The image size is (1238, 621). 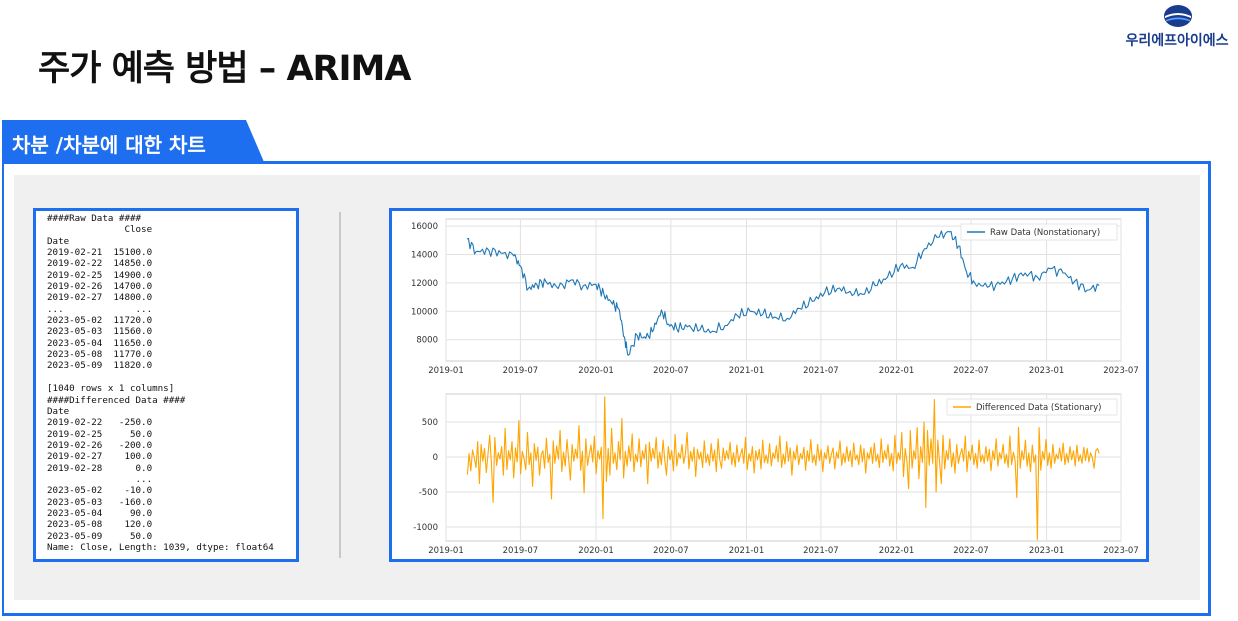 I want to click on console-line: 2023-05-02 11720.0, so click(x=100, y=321).